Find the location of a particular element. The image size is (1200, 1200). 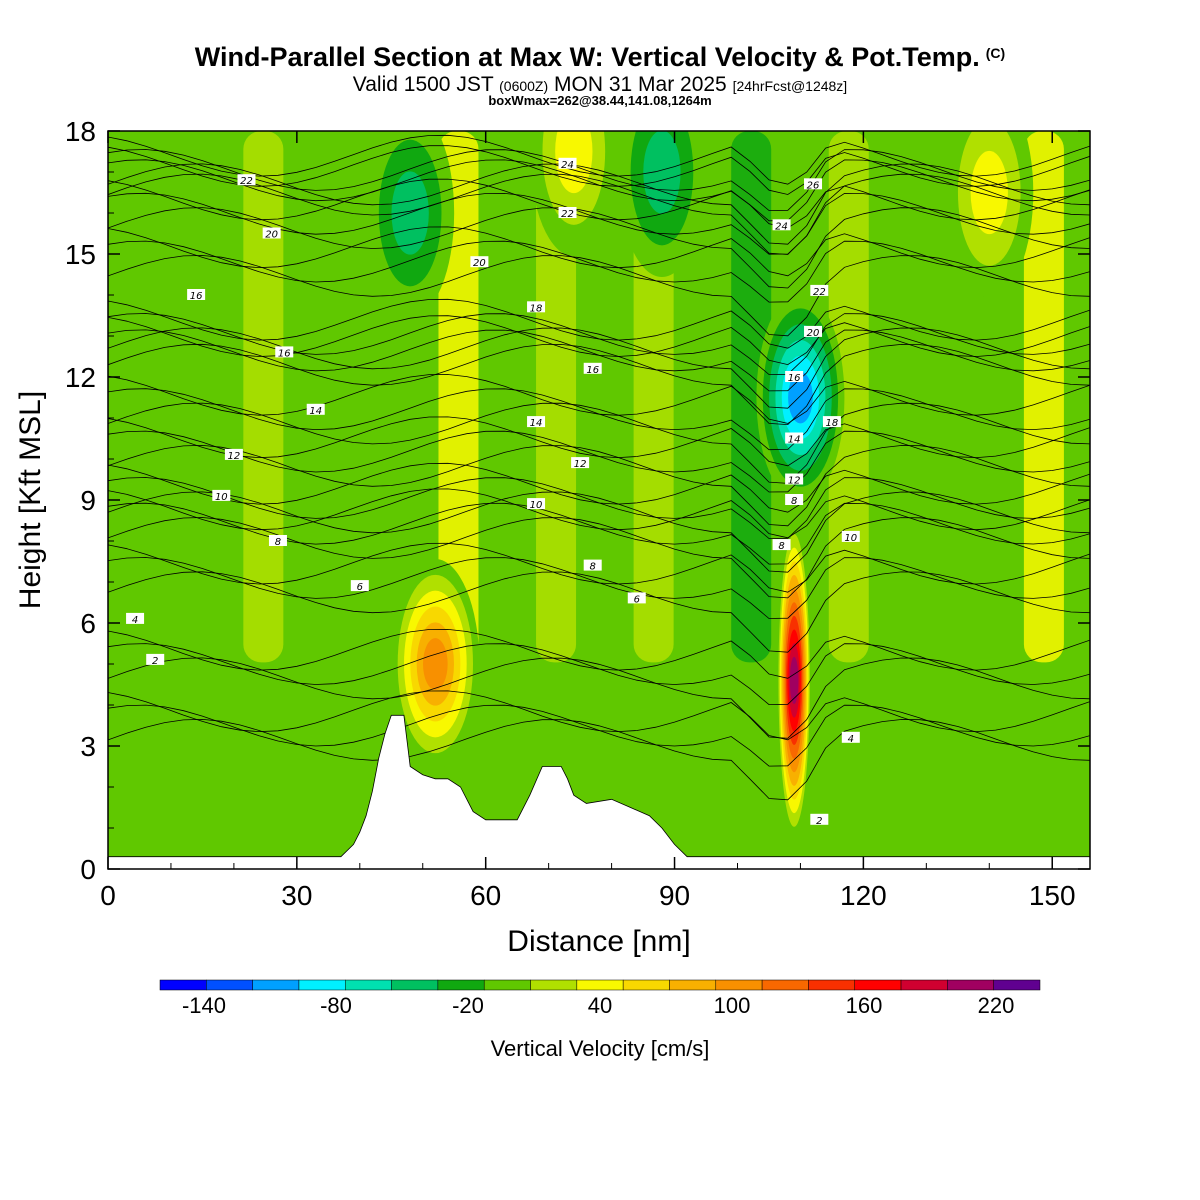

y-tick-label: 6 is located at coordinates (88, 623).